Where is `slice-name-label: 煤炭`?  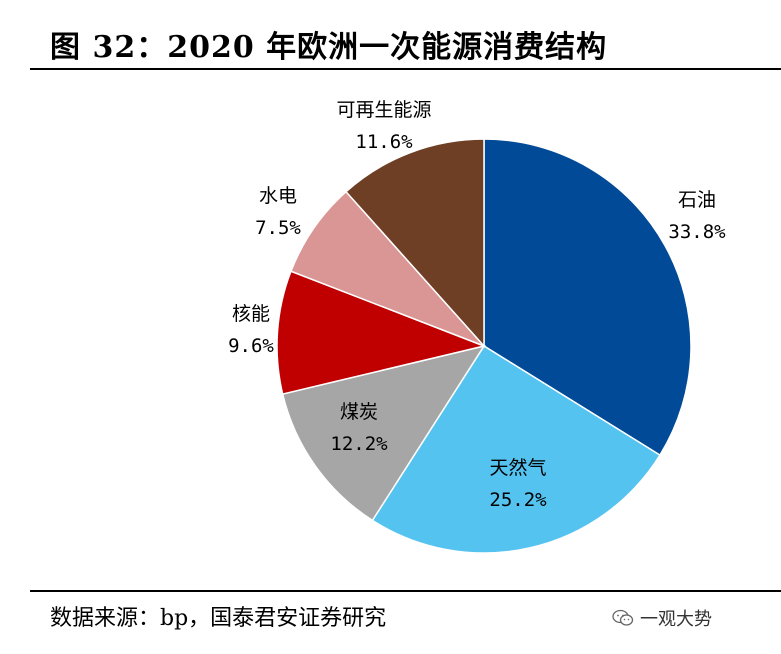 slice-name-label: 煤炭 is located at coordinates (359, 412).